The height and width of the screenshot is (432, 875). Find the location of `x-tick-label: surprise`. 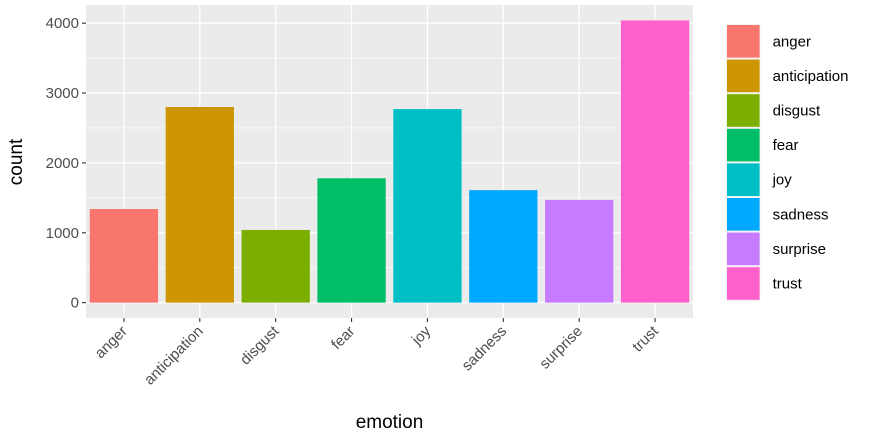

x-tick-label: surprise is located at coordinates (561, 348).